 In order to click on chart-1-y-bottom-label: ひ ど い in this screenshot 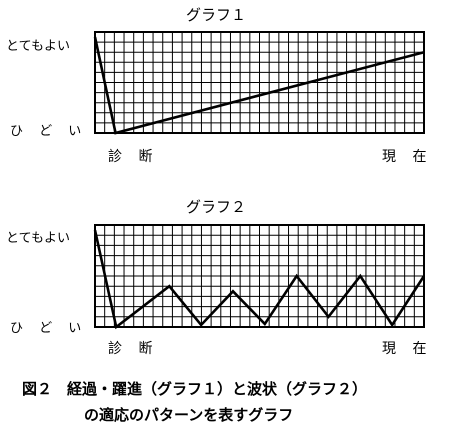, I will do `click(49, 131)`.